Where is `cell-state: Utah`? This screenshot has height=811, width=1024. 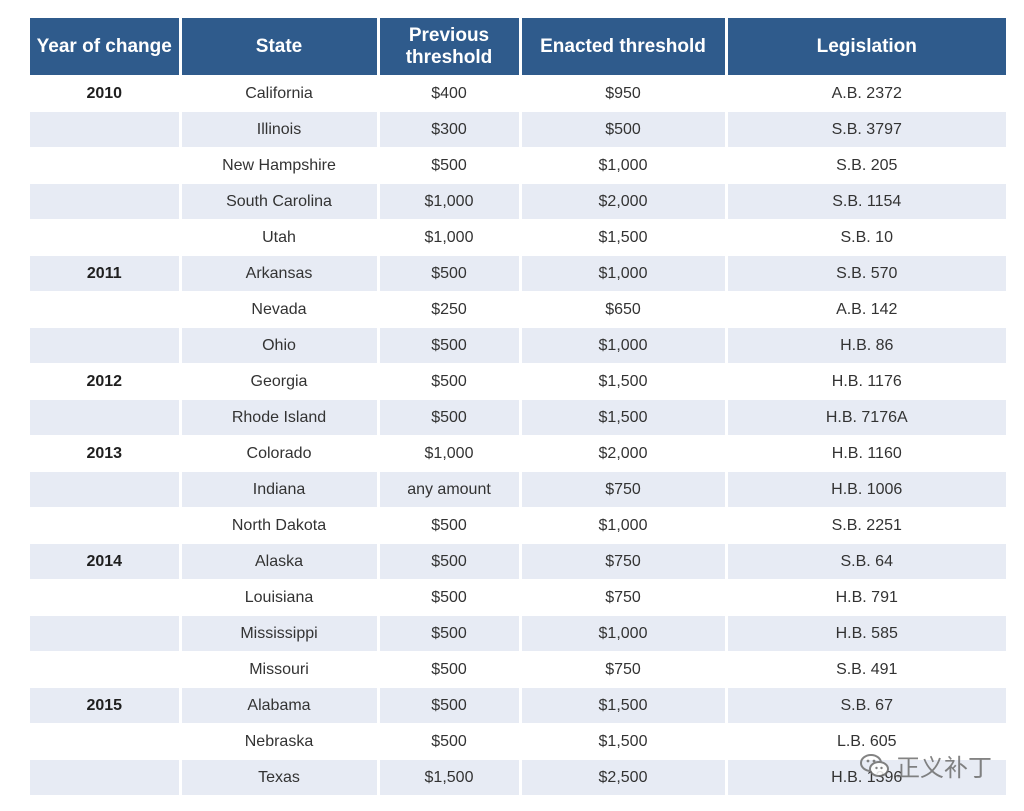 cell-state: Utah is located at coordinates (278, 237).